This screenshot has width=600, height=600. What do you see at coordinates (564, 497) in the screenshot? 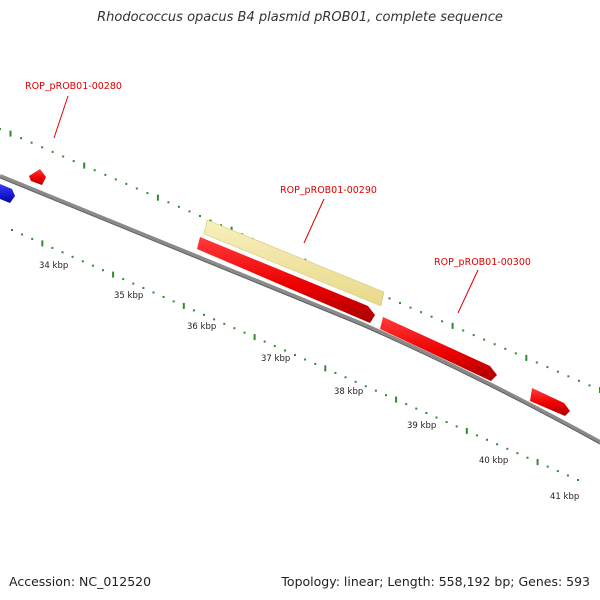
I see `kbp-label-41: 41 kbp` at bounding box center [564, 497].